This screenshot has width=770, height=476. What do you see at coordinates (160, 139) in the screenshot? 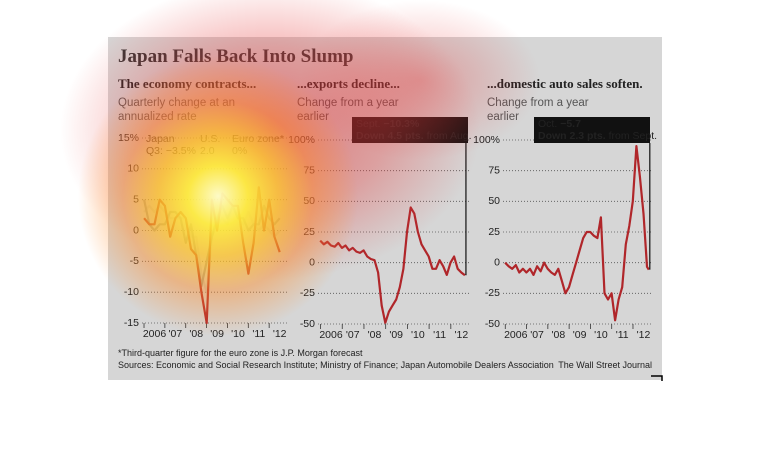
I see `legend-name: Japan` at bounding box center [160, 139].